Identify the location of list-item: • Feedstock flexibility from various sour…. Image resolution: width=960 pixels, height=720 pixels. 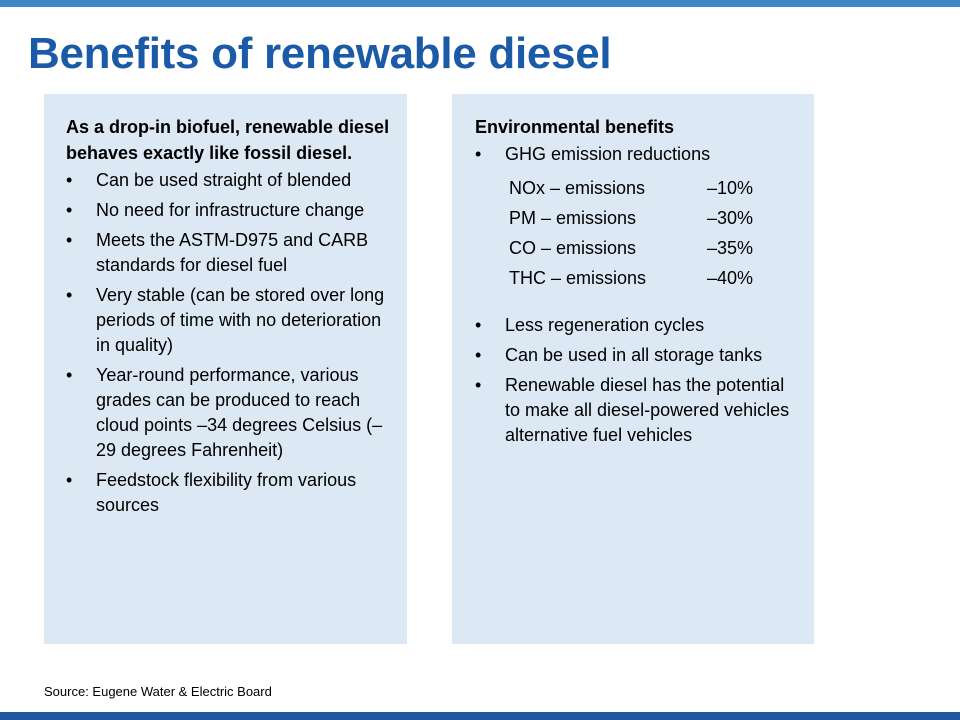
(231, 493).